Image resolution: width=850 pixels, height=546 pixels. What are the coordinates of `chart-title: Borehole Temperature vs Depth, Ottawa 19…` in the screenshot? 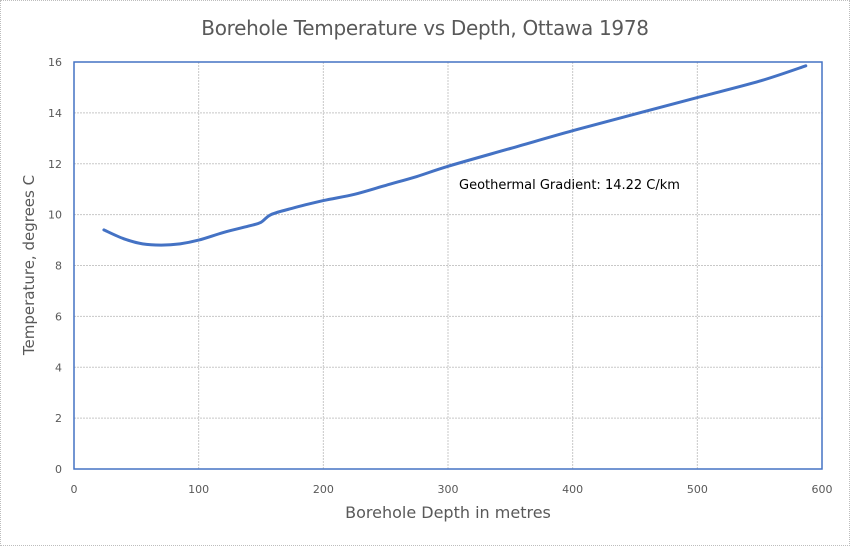 It's located at (425, 28).